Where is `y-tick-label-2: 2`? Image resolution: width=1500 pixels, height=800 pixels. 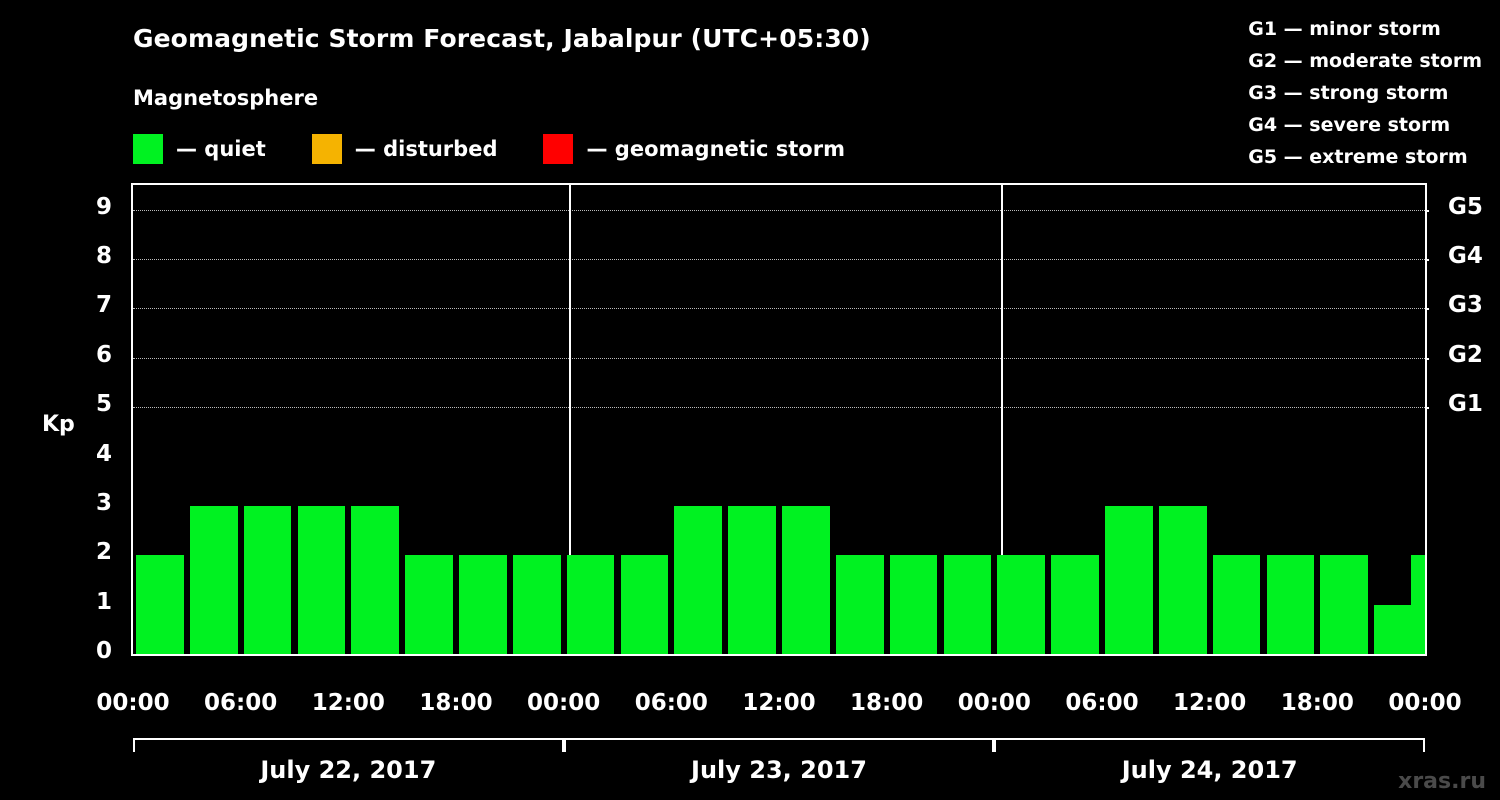
y-tick-label-2: 2 is located at coordinates (103, 552).